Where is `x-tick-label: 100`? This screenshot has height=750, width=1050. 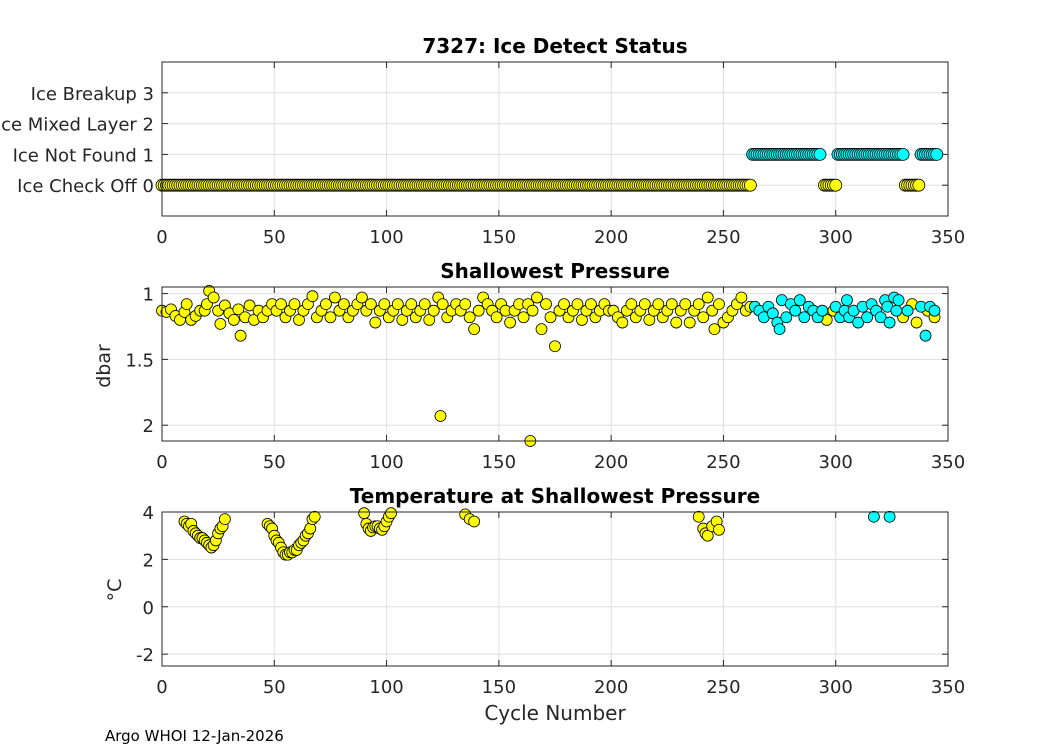 x-tick-label: 100 is located at coordinates (386, 462).